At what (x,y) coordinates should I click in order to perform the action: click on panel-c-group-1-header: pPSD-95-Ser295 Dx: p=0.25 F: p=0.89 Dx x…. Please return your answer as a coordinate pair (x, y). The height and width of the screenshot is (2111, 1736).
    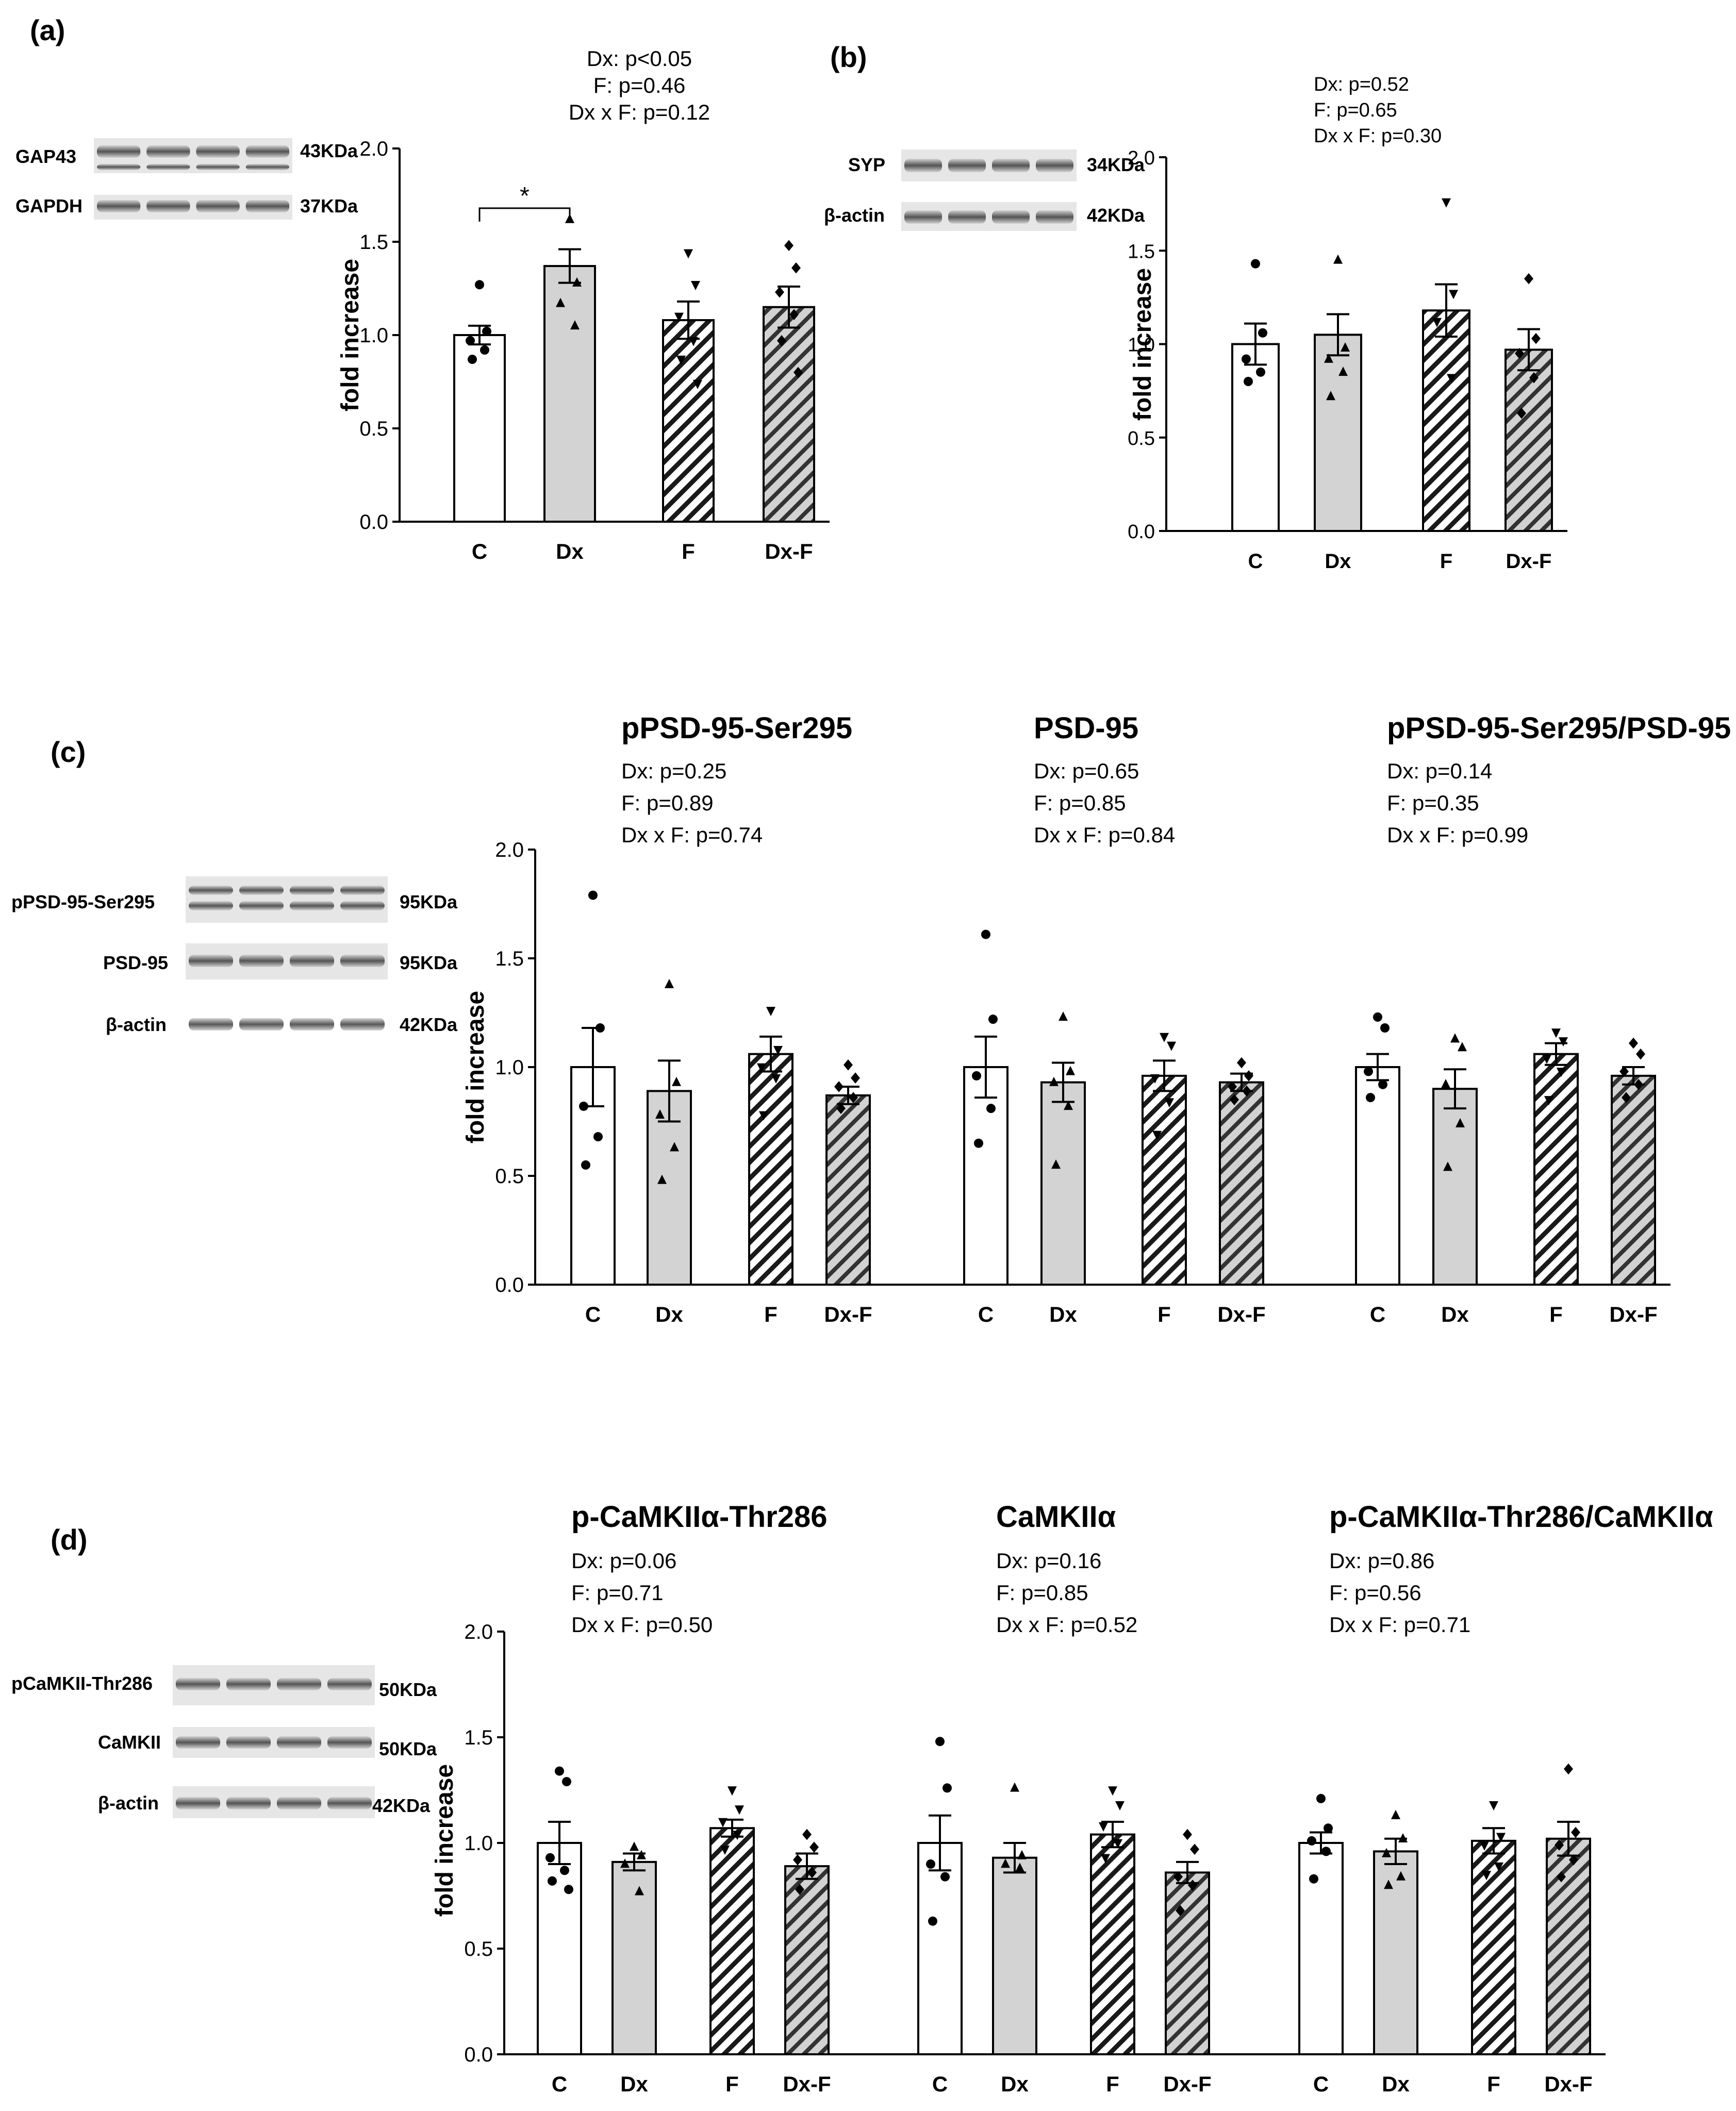
    Looking at the image, I should click on (736, 779).